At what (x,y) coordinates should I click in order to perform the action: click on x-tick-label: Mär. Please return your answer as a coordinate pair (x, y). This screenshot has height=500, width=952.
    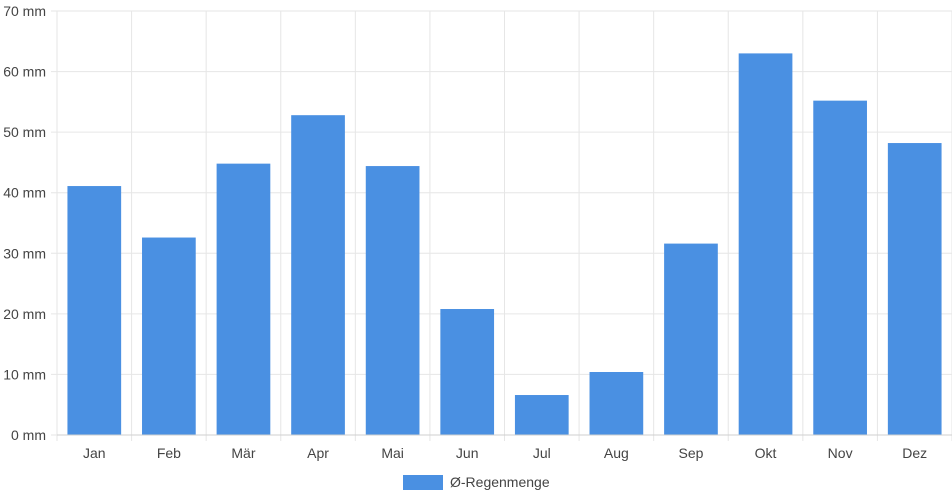
    Looking at the image, I should click on (243, 453).